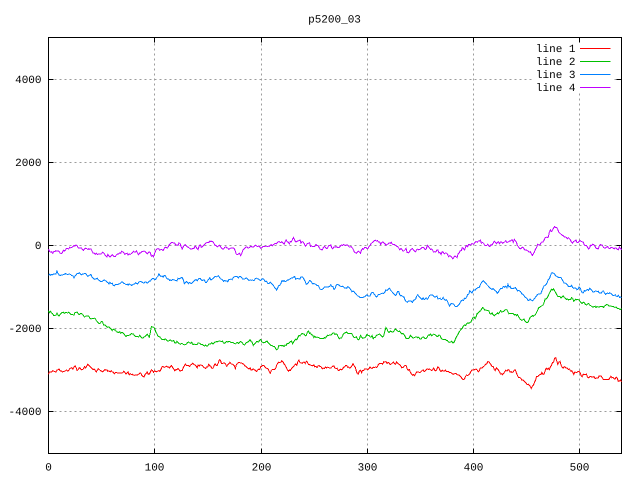 The image size is (640, 485). Describe the element at coordinates (24, 330) in the screenshot. I see `svg-text: -2000` at that location.